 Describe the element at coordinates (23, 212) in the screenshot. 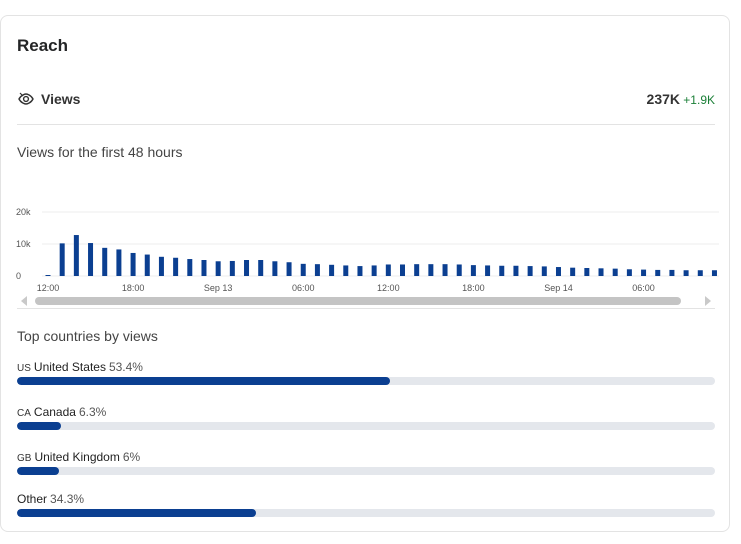

I see `y-tick-label: 20k` at that location.